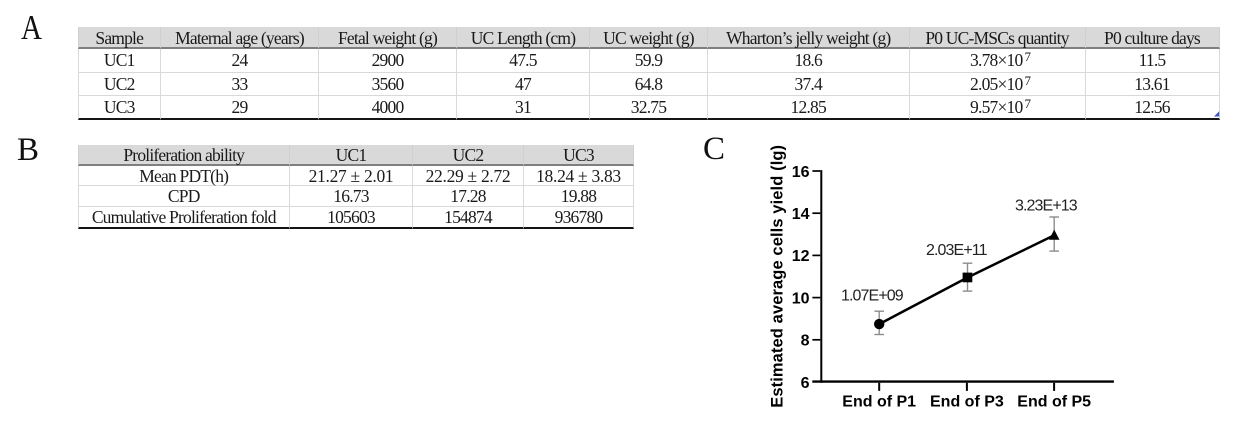 The width and height of the screenshot is (1246, 431). I want to click on svg-text: End of P5, so click(1054, 402).